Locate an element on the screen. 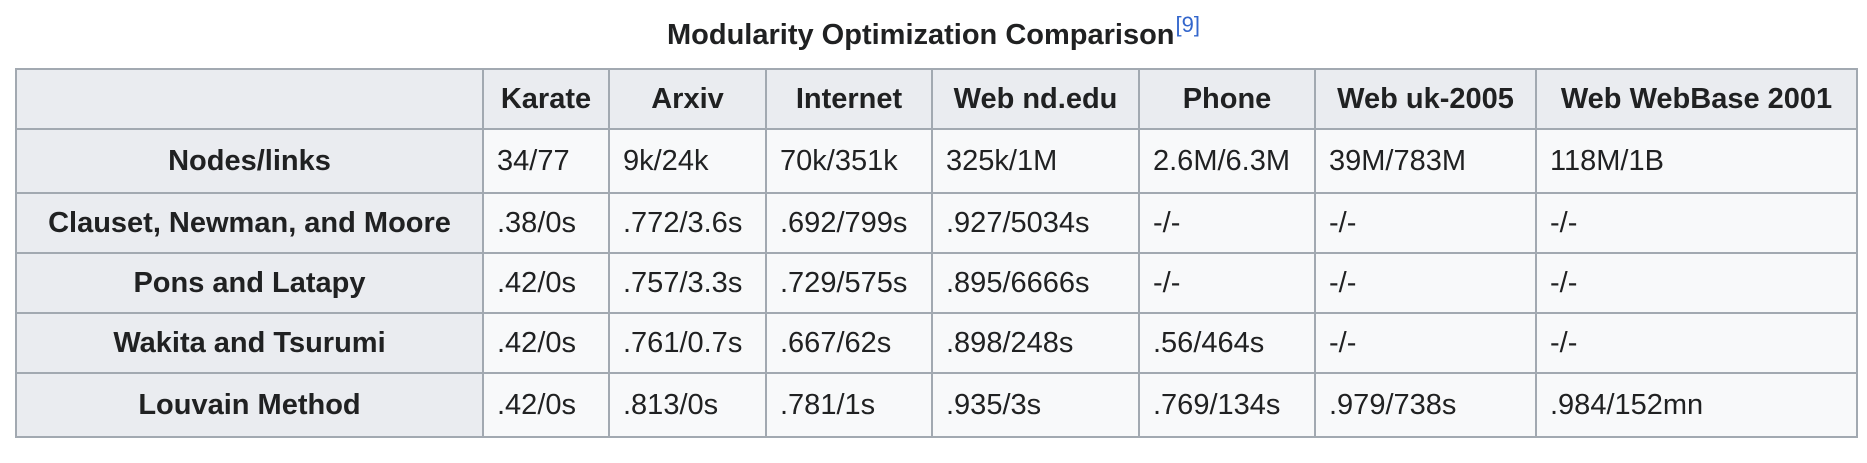 The width and height of the screenshot is (1867, 463). table-cell: 9k/24k is located at coordinates (687, 161).